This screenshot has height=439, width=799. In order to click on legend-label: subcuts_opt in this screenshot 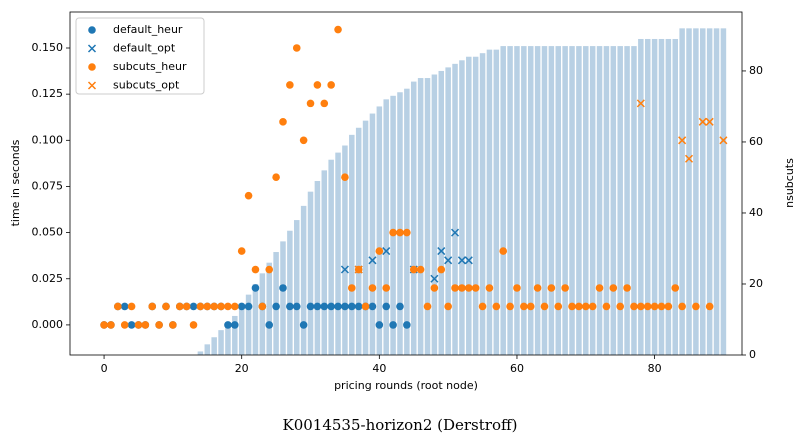, I will do `click(146, 85)`.